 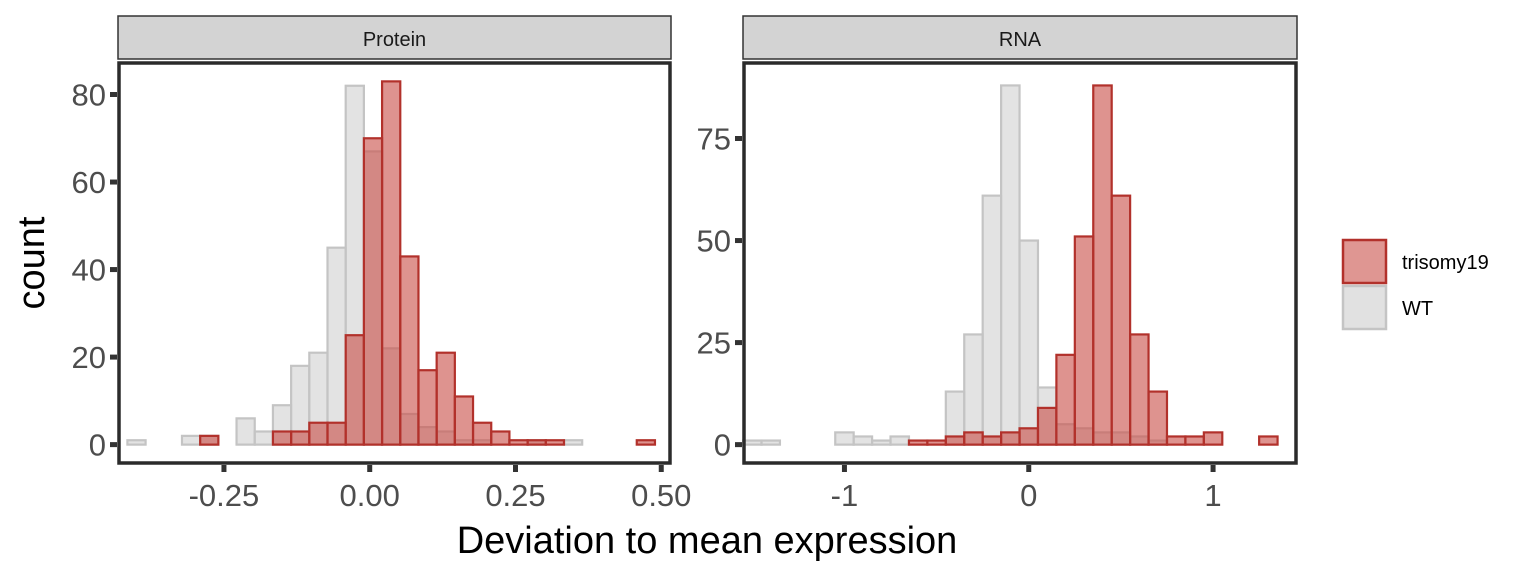 What do you see at coordinates (1445, 263) in the screenshot?
I see `legend-label-trisomy19: trisomy19` at bounding box center [1445, 263].